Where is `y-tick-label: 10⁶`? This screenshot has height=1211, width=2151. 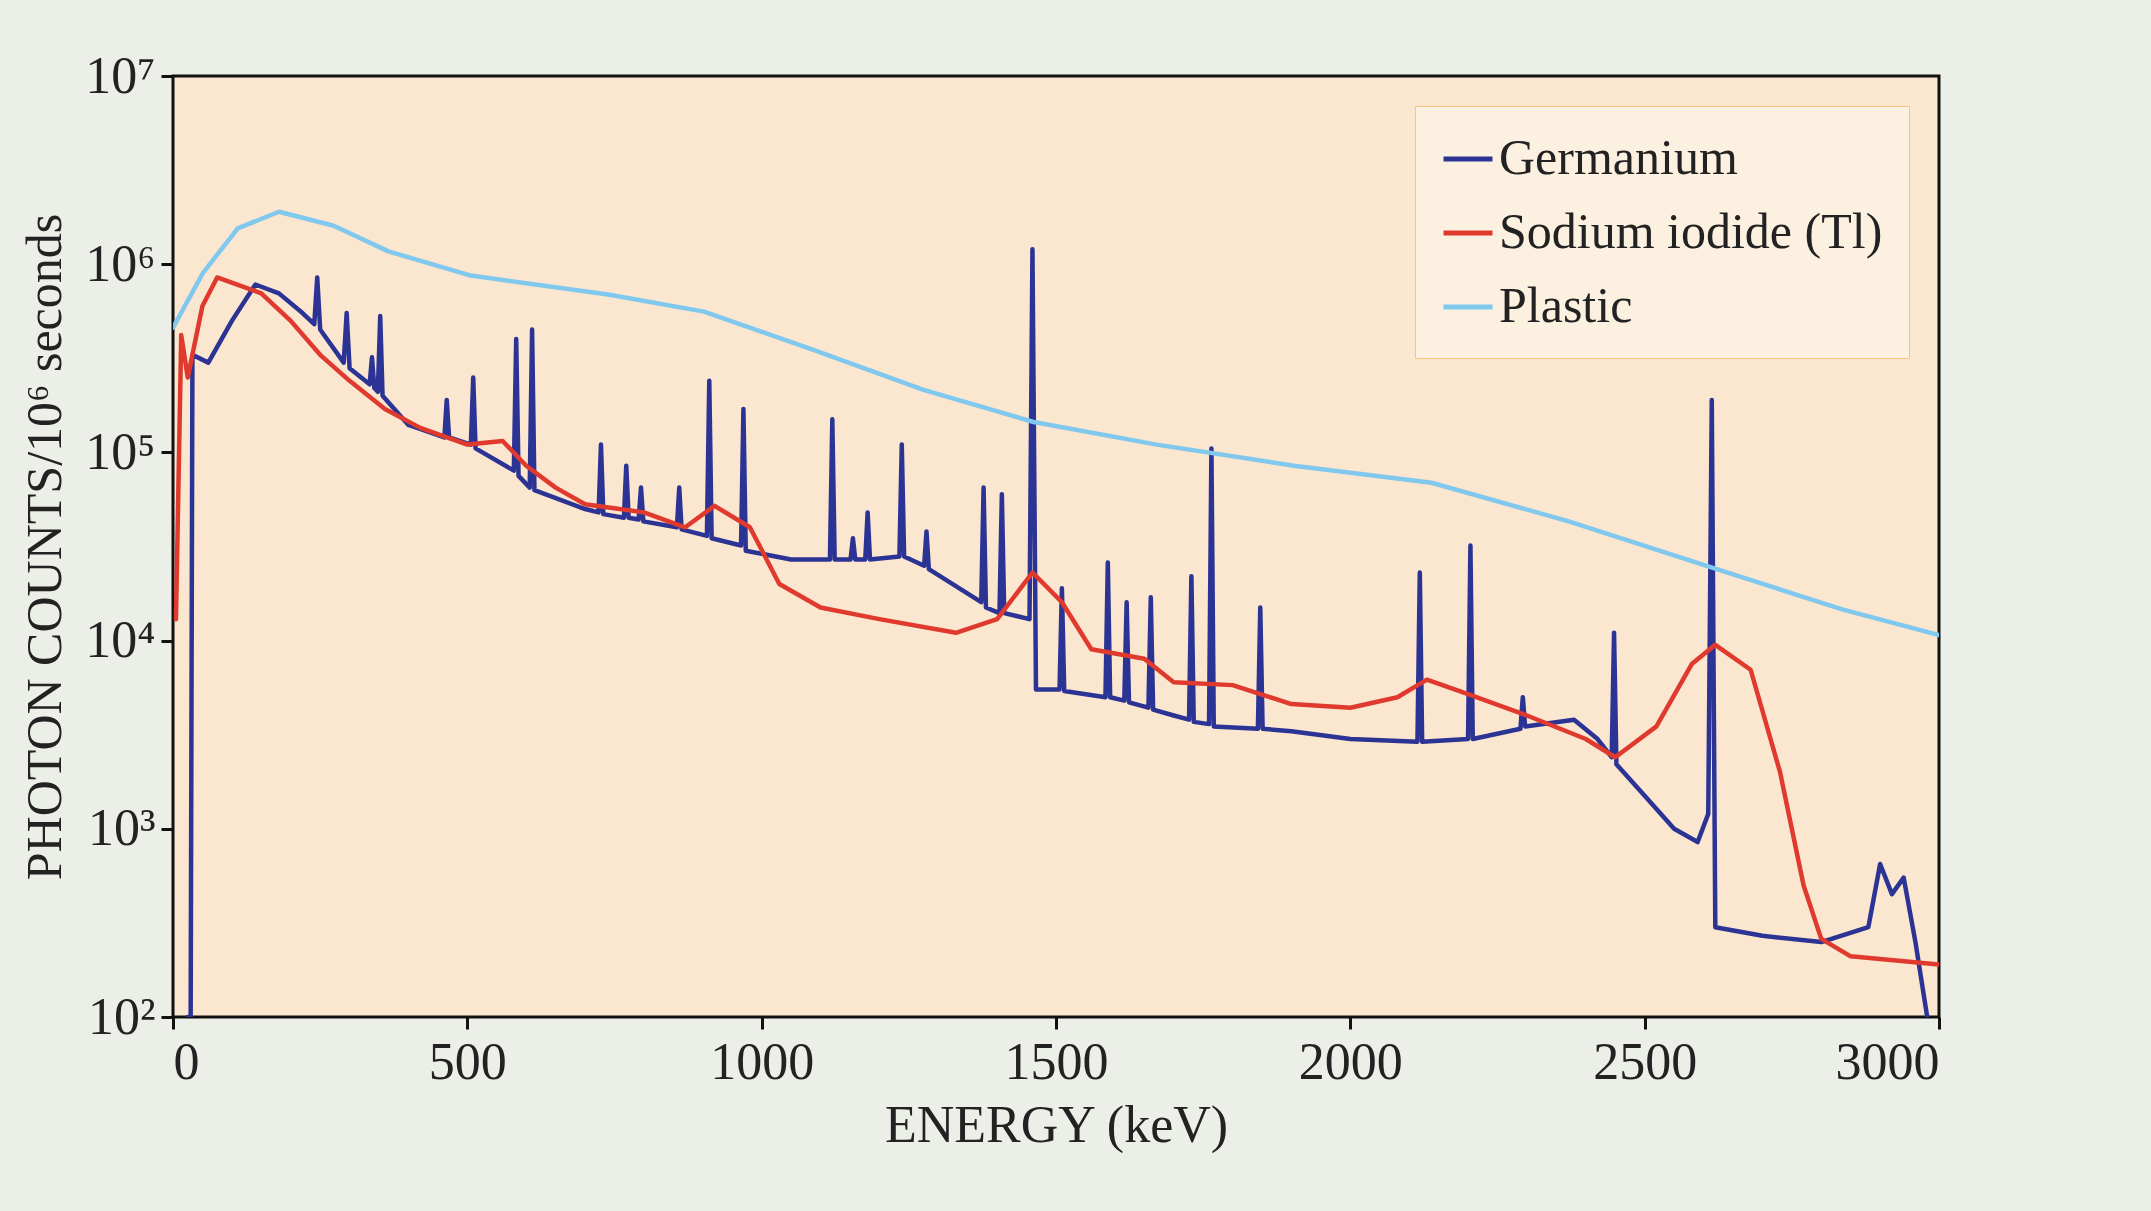
y-tick-label: 10⁶ is located at coordinates (120, 263).